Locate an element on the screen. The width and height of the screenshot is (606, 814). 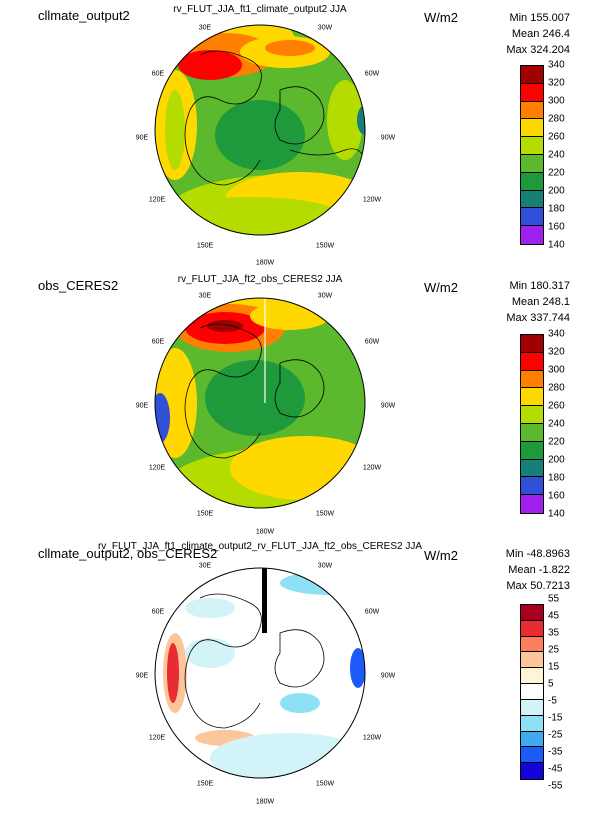
colorbar-tick-label: -55 is located at coordinates (555, 786).